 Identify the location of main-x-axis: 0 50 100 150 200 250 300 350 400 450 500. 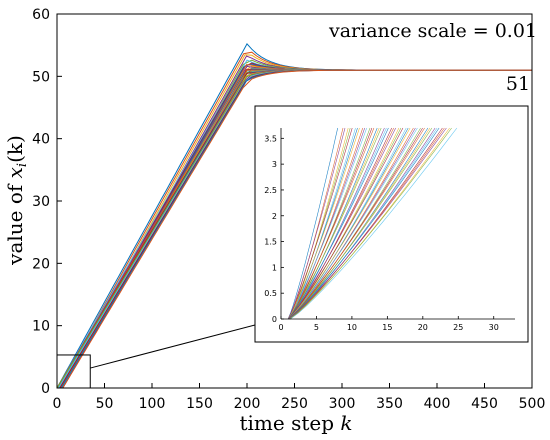
(299, 397).